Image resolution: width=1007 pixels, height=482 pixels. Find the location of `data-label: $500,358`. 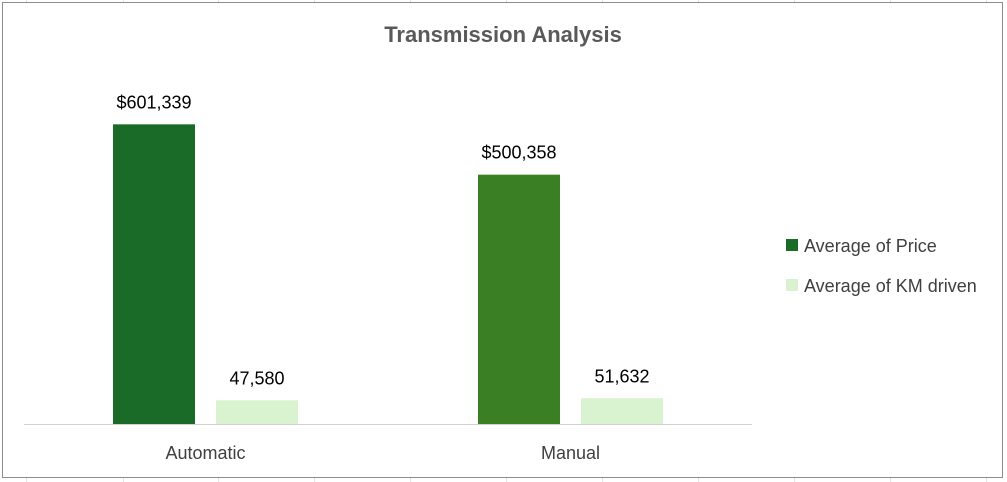

data-label: $500,358 is located at coordinates (518, 153).